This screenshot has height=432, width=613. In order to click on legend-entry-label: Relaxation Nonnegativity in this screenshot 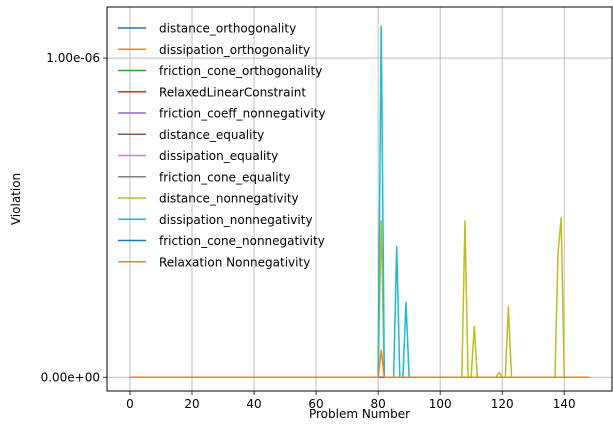, I will do `click(234, 262)`.